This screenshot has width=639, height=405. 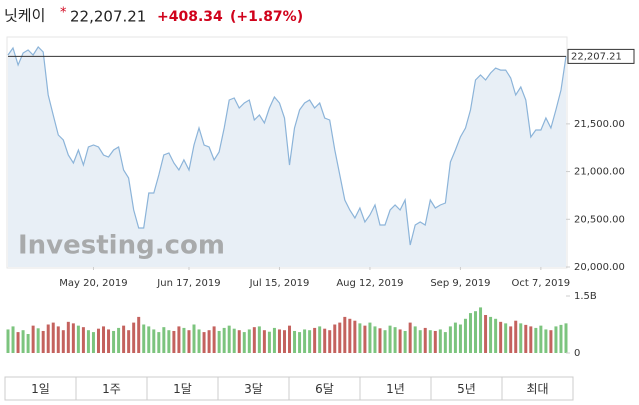 I want to click on y-tick-label: 20,500.00, so click(x=599, y=219).